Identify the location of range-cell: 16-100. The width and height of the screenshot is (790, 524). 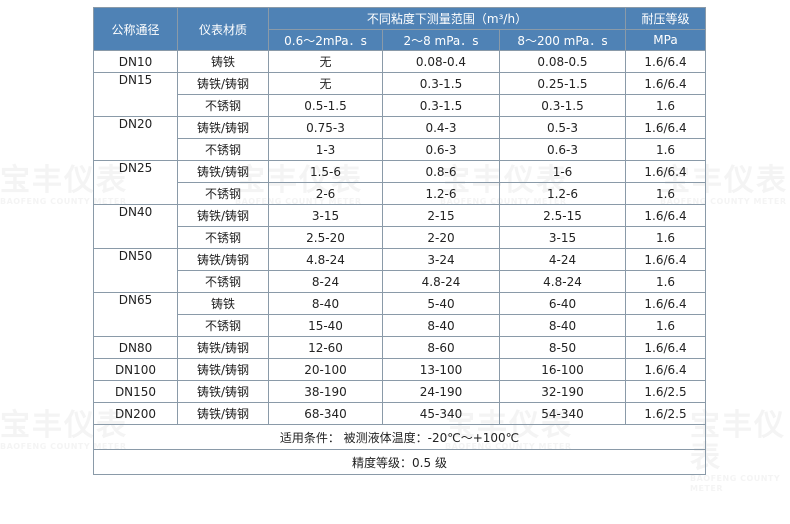
(562, 369).